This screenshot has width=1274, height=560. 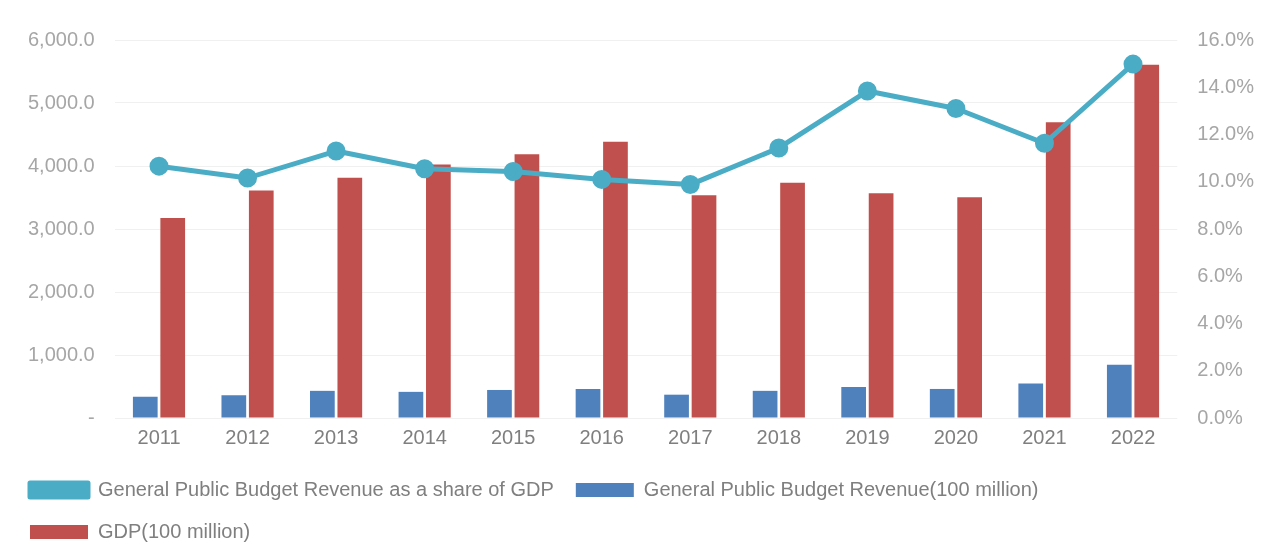 What do you see at coordinates (1220, 274) in the screenshot?
I see `y2-tick-label: 6.0%` at bounding box center [1220, 274].